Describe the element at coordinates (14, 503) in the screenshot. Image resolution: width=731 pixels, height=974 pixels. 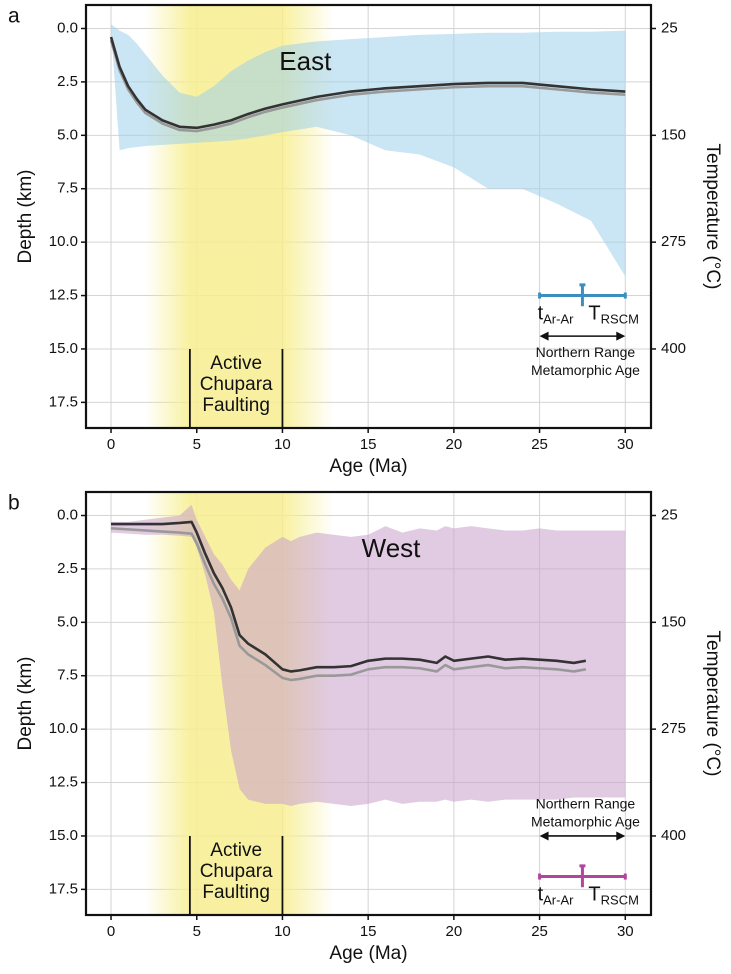
I see `panel-label: b` at that location.